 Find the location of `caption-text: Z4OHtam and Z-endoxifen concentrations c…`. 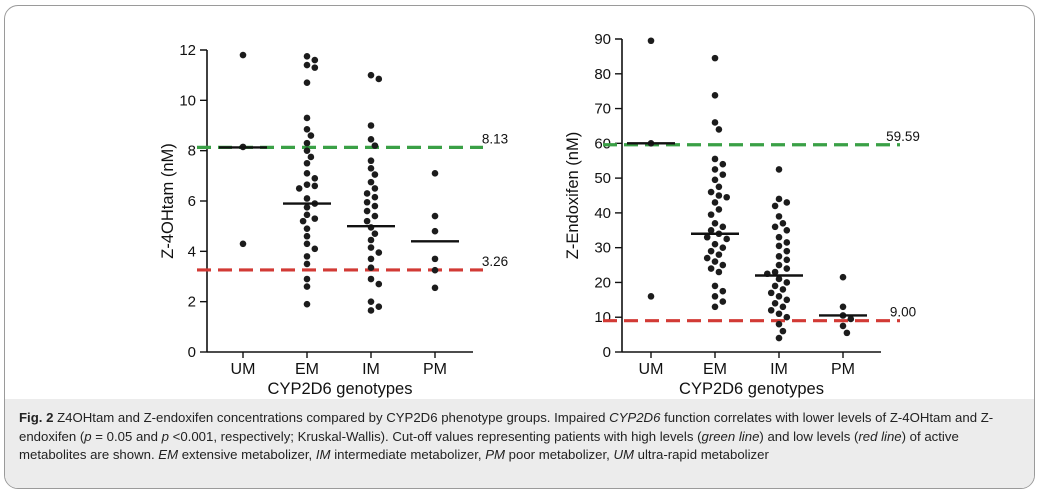

caption-text: Z4OHtam and Z-endoxifen concentrations c… is located at coordinates (506, 436).